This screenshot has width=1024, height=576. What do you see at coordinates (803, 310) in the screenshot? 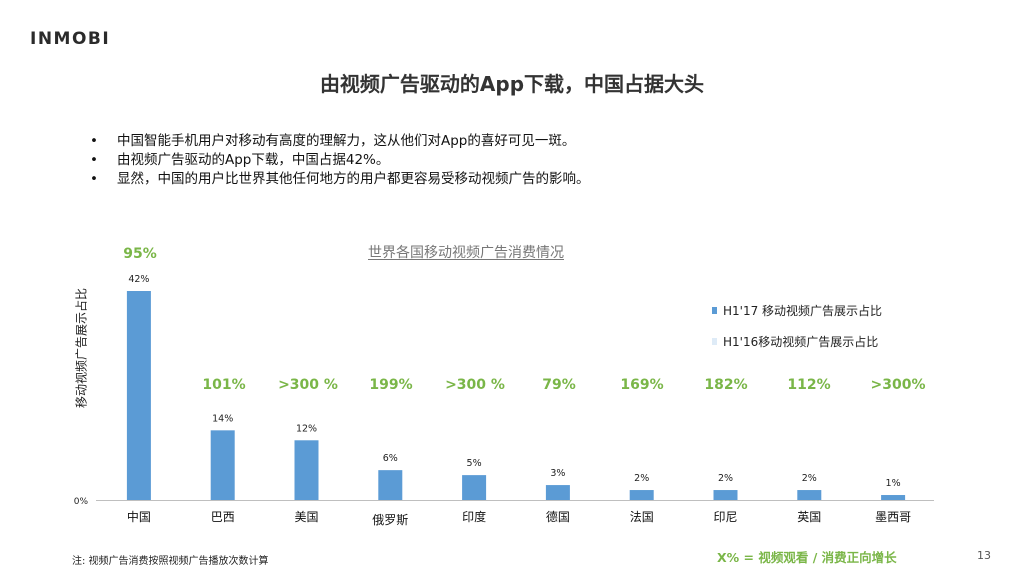
I see `legend-label: H1'17 移动视频广告展示占比` at bounding box center [803, 310].